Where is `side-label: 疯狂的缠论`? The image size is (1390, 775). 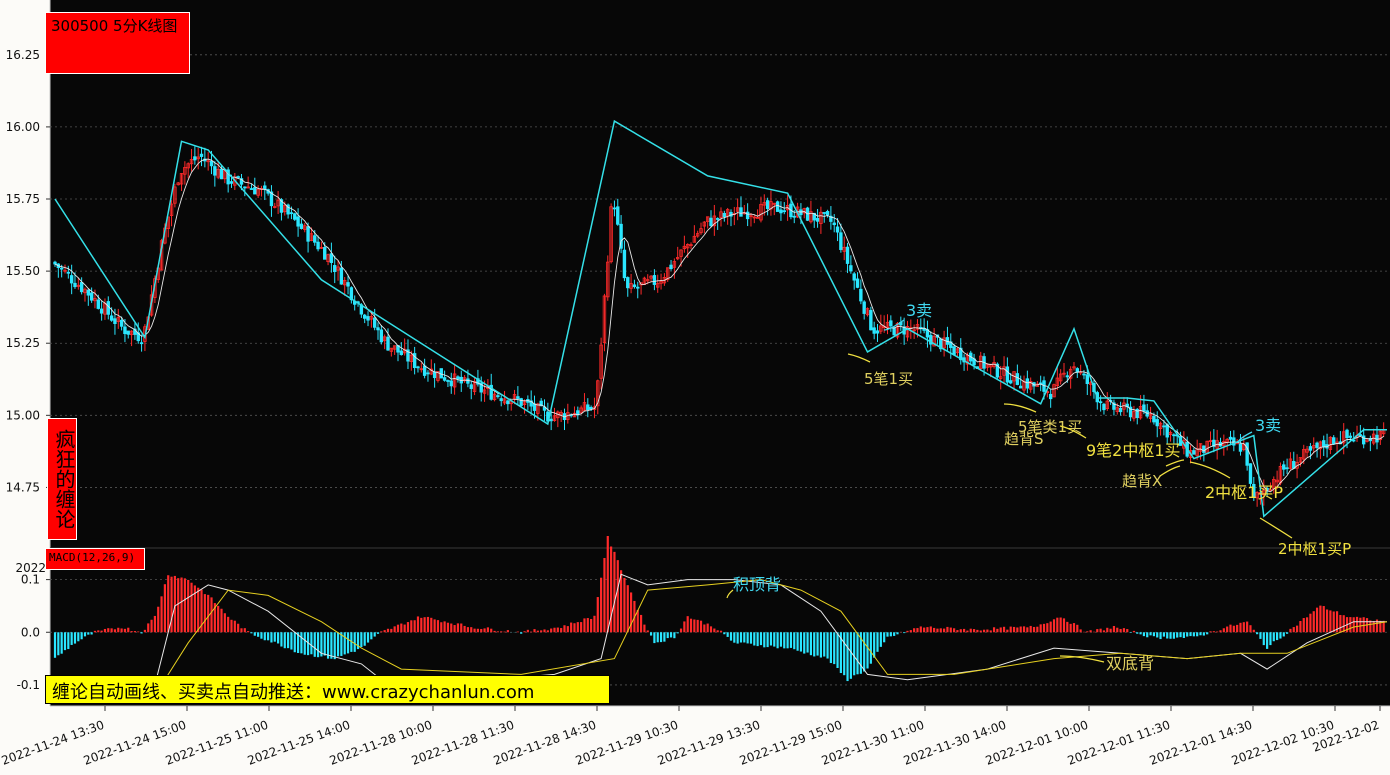
side-label: 疯狂的缠论 is located at coordinates (62, 479).